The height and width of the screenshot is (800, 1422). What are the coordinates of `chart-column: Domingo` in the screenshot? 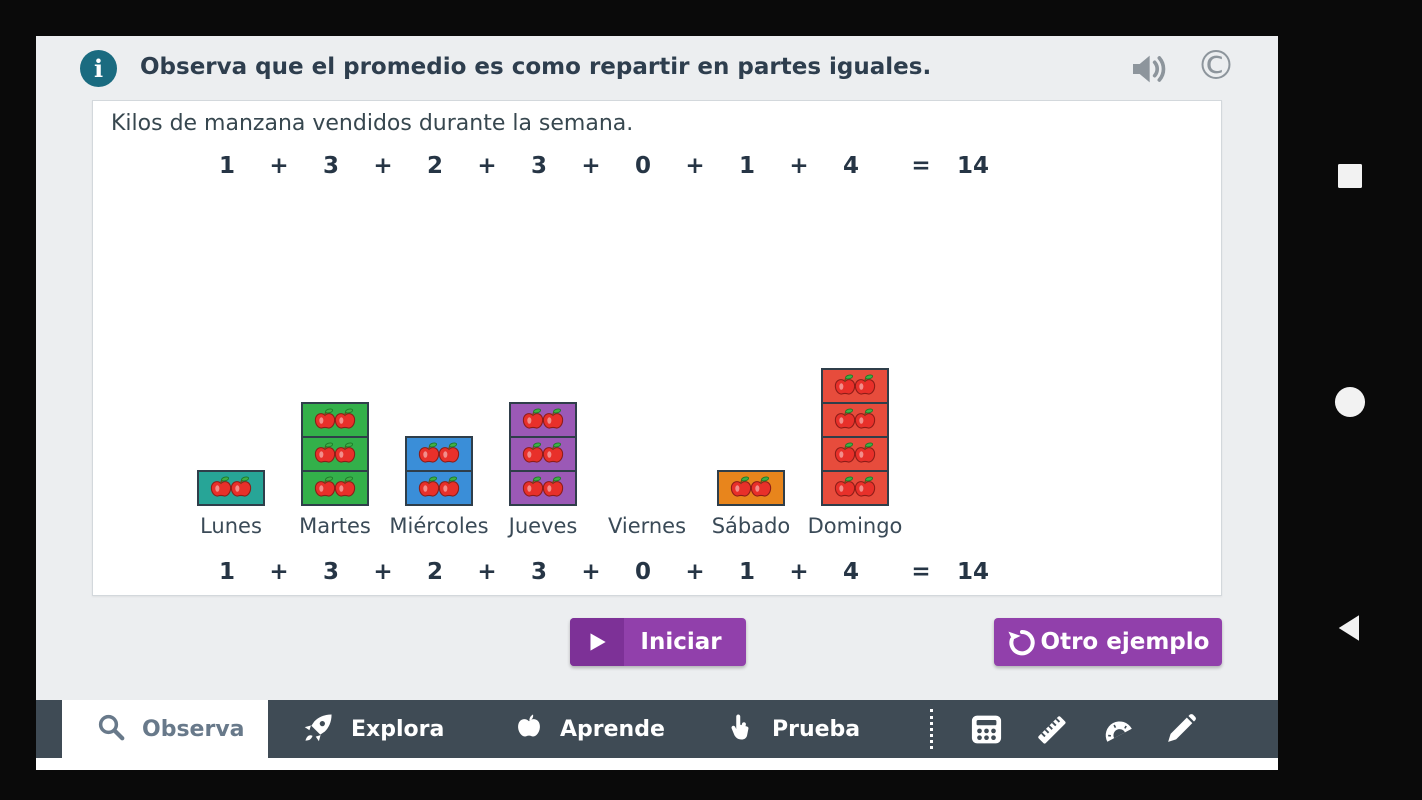 It's located at (855, 452).